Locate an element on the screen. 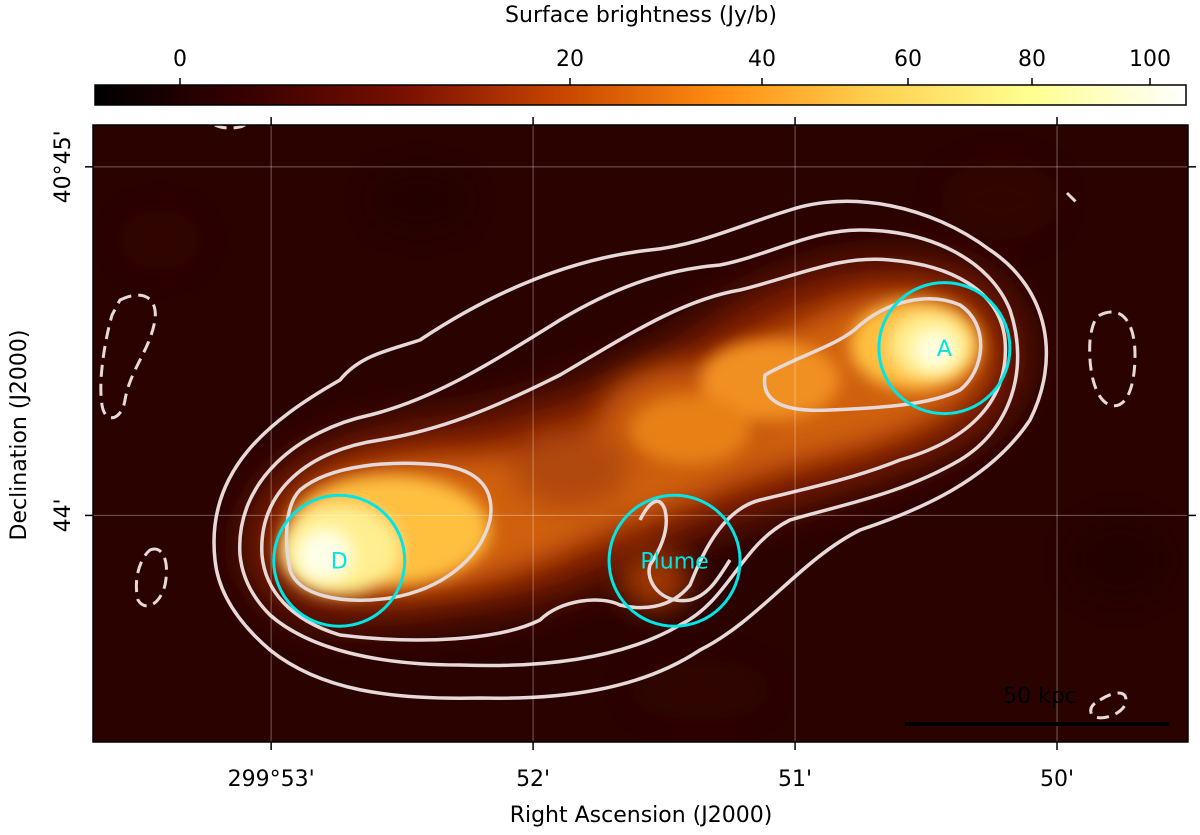 The height and width of the screenshot is (835, 1200). scale-bar: 50 kpc is located at coordinates (1037, 705).